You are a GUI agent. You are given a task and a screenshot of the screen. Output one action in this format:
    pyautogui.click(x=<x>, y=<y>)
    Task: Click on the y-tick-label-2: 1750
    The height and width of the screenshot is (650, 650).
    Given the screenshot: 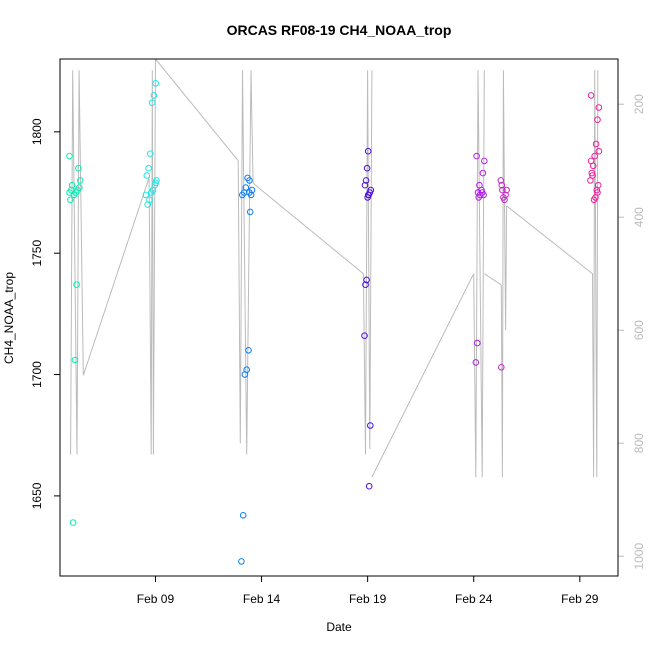 What is the action you would take?
    pyautogui.click(x=37, y=253)
    